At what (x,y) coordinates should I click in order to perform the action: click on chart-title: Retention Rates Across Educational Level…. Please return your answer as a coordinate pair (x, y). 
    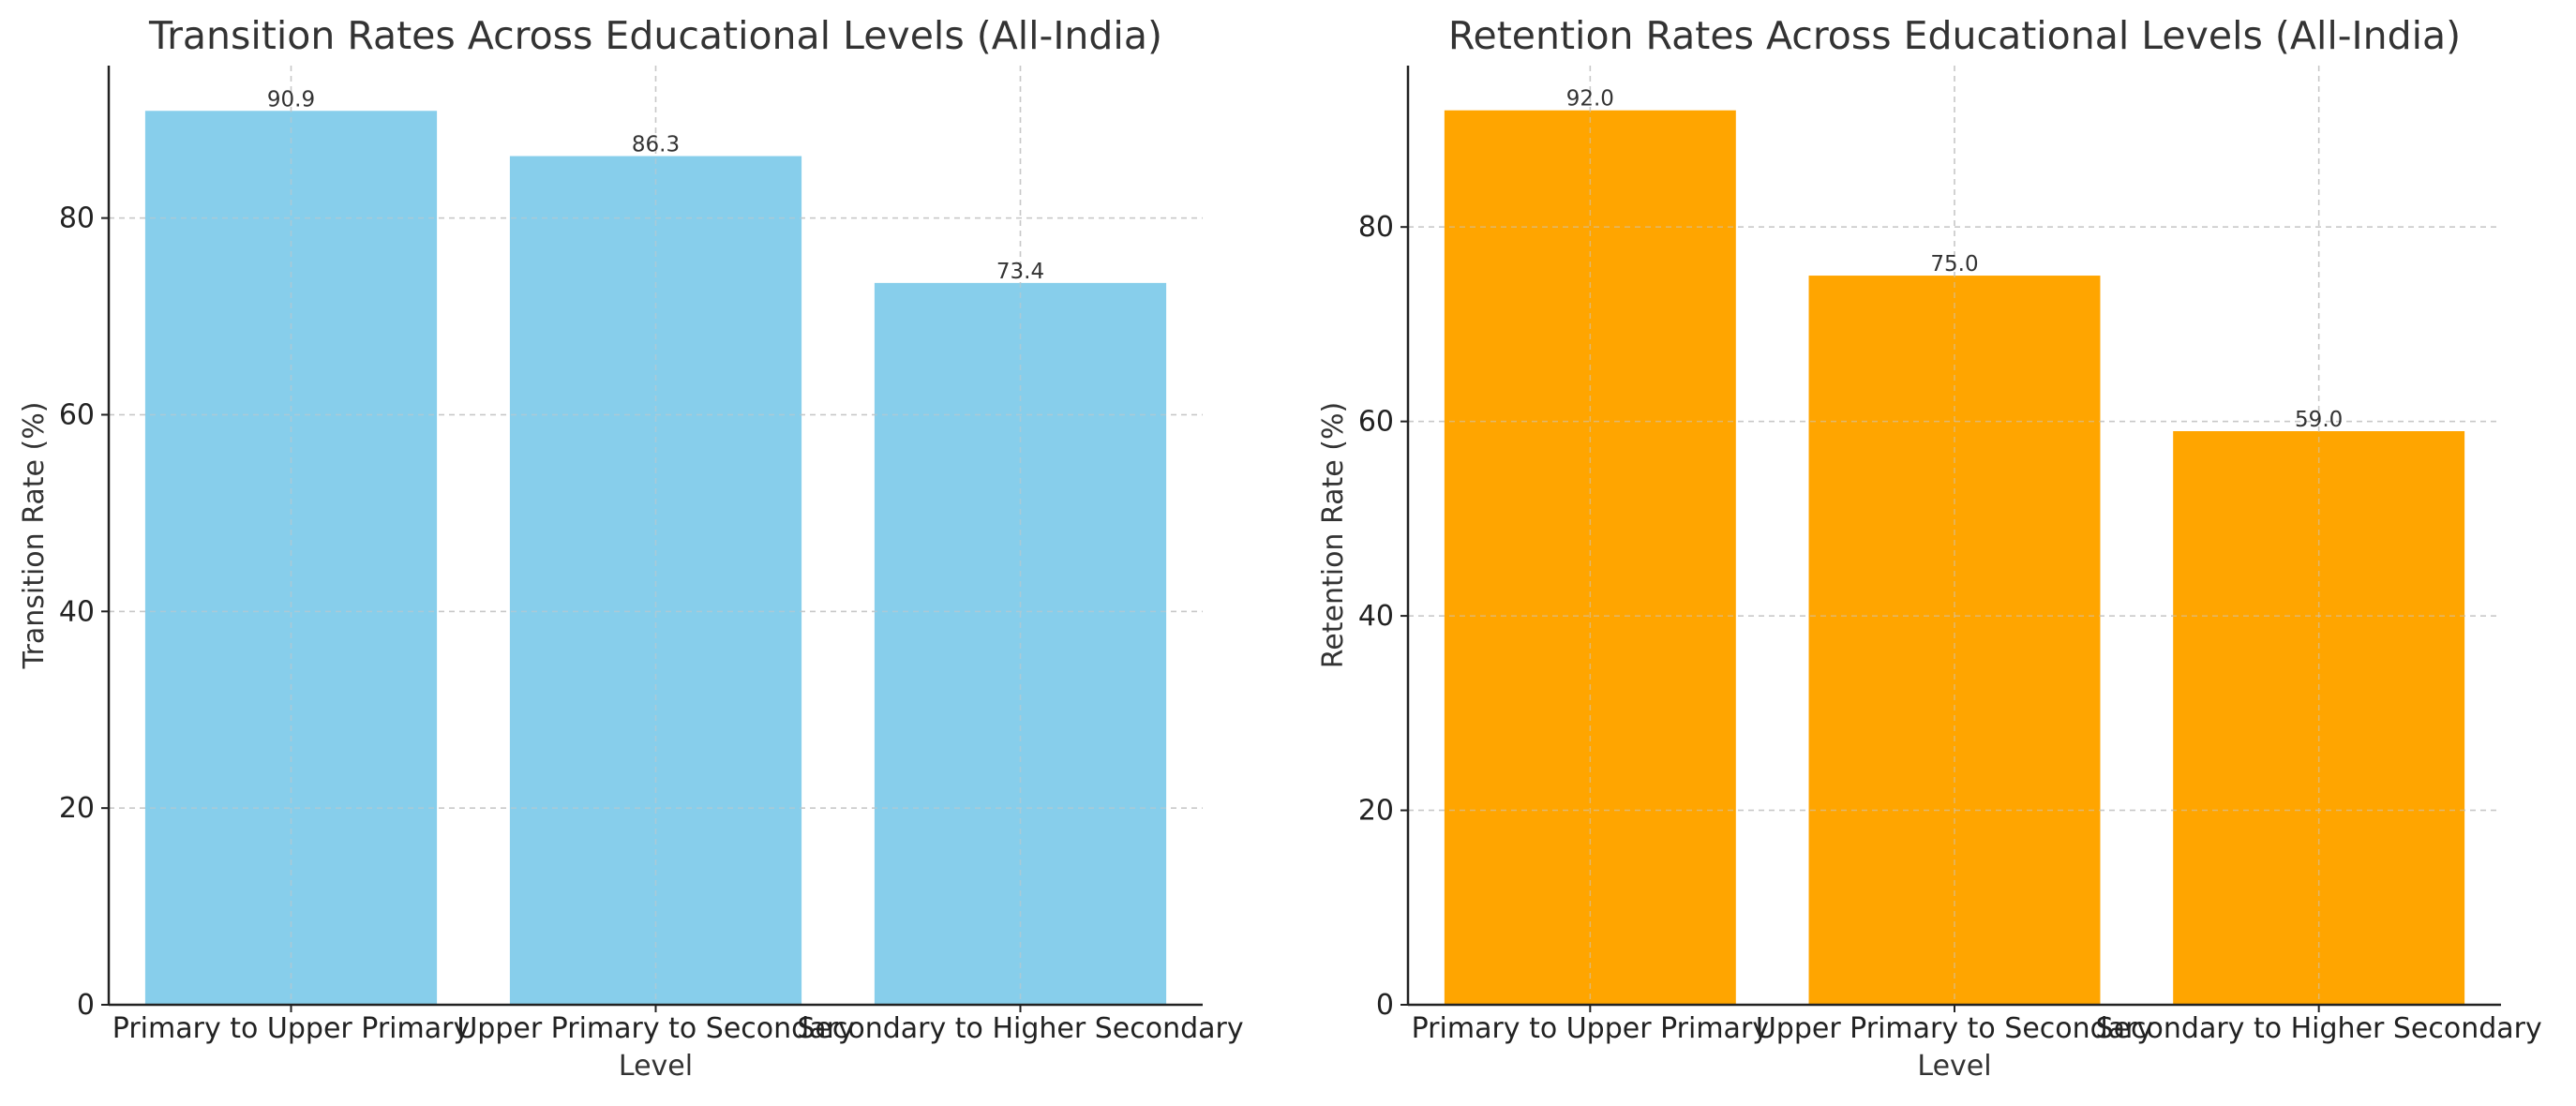
    Looking at the image, I should click on (1955, 35).